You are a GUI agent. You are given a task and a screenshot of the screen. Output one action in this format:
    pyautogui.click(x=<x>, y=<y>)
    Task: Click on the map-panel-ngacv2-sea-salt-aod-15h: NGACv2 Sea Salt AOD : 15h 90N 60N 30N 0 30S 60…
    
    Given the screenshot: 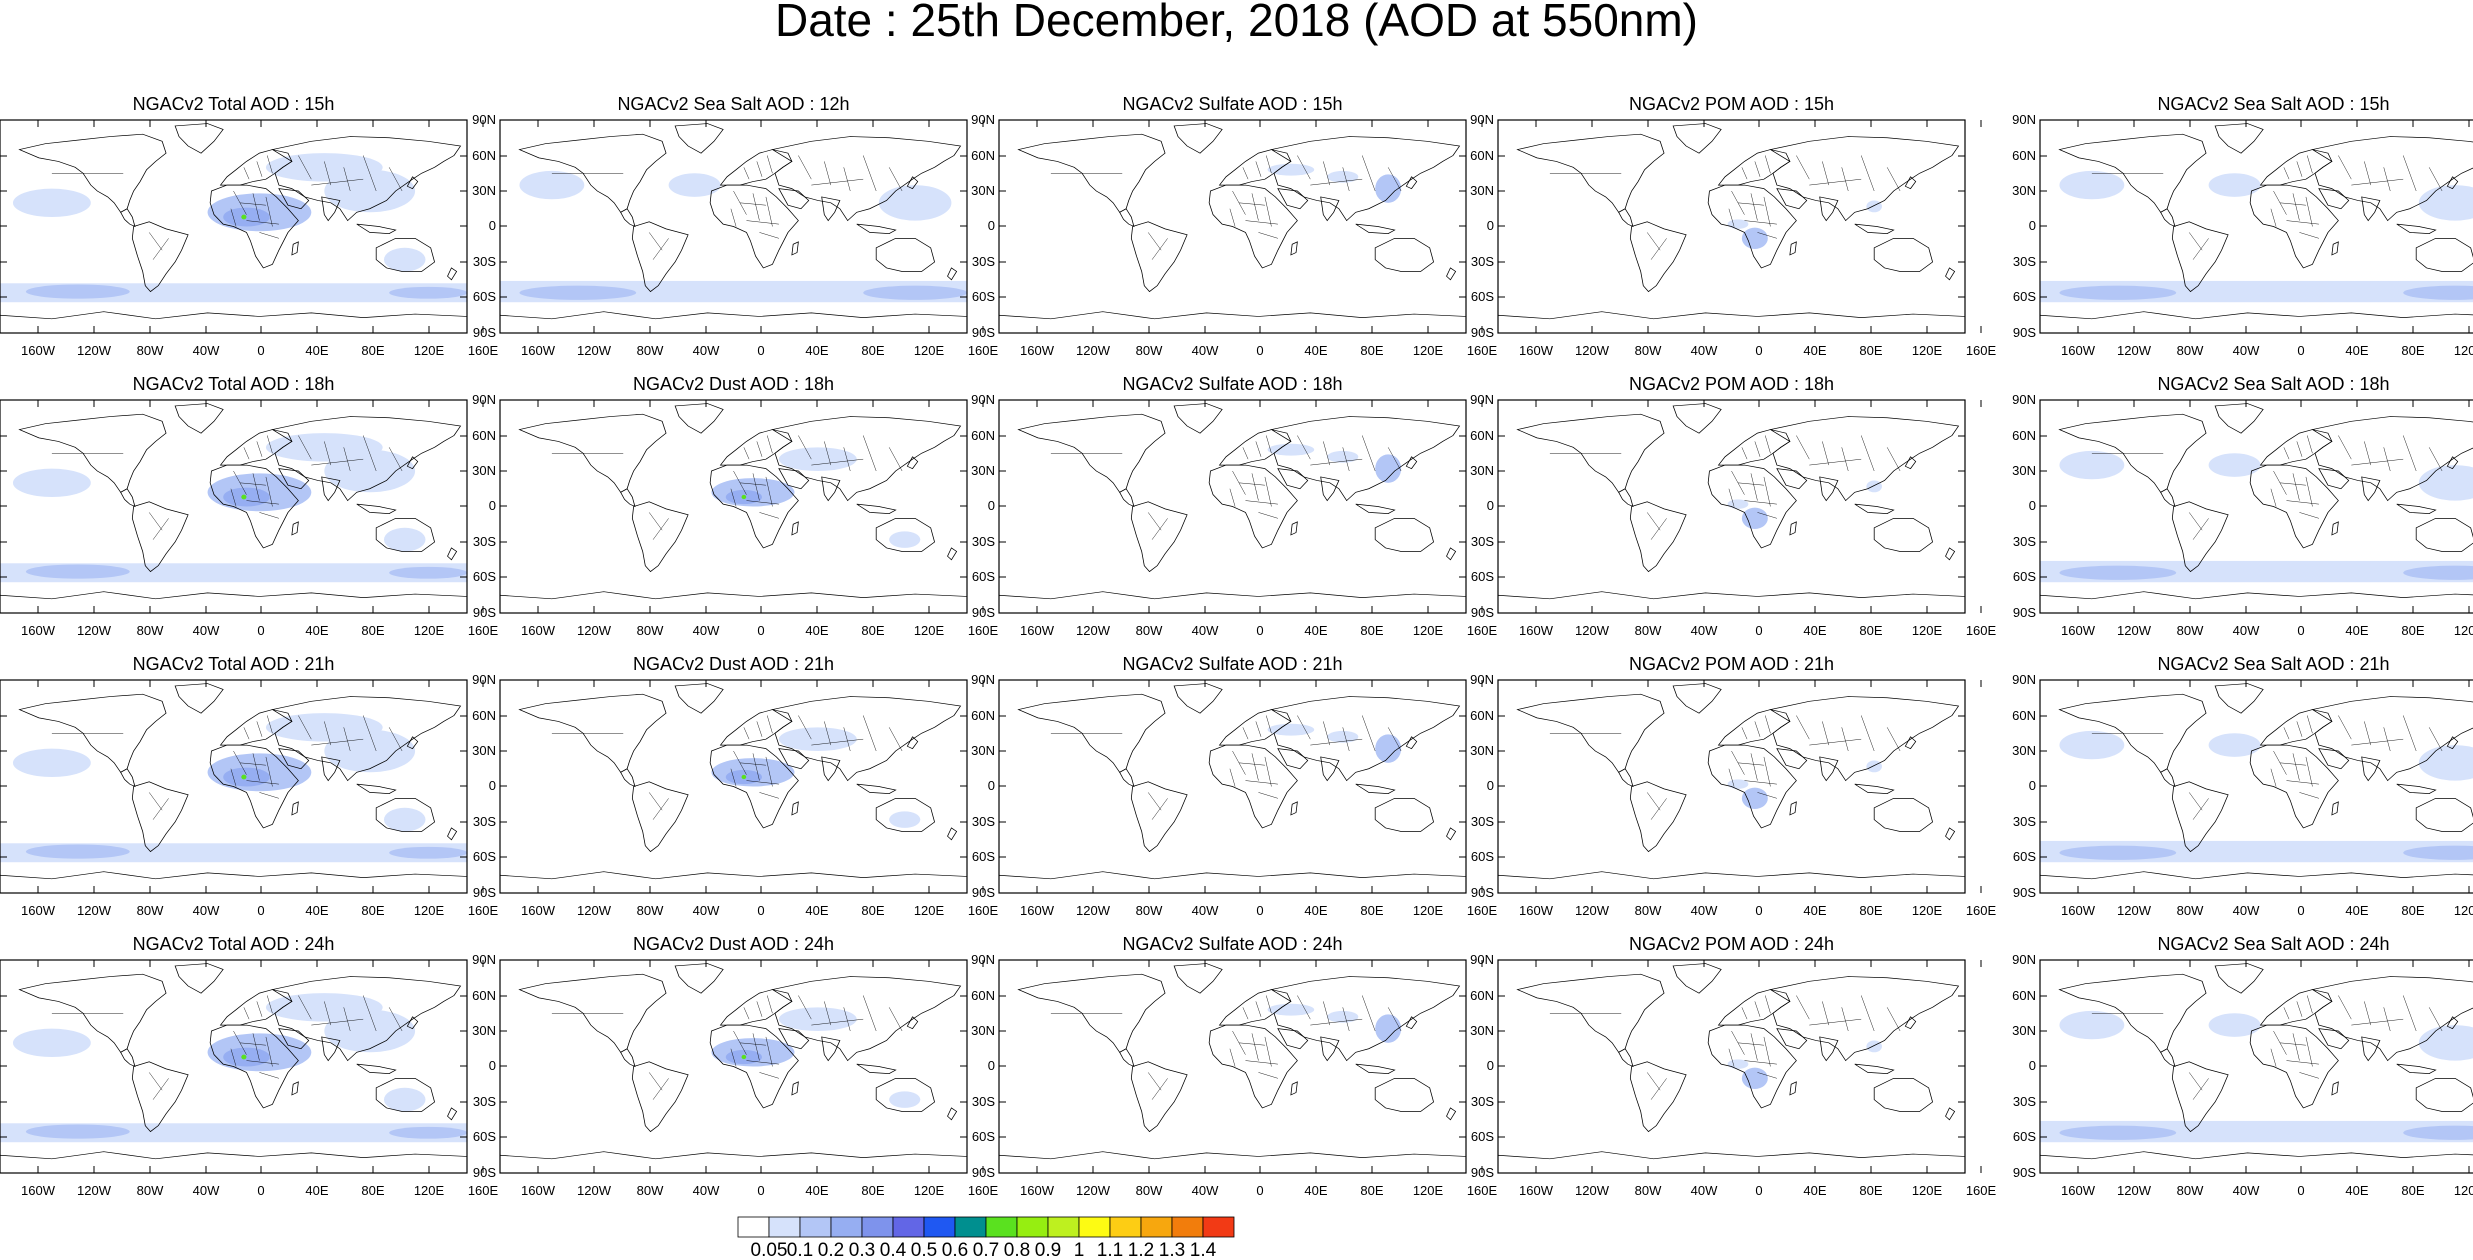 What is the action you would take?
    pyautogui.click(x=2242, y=226)
    